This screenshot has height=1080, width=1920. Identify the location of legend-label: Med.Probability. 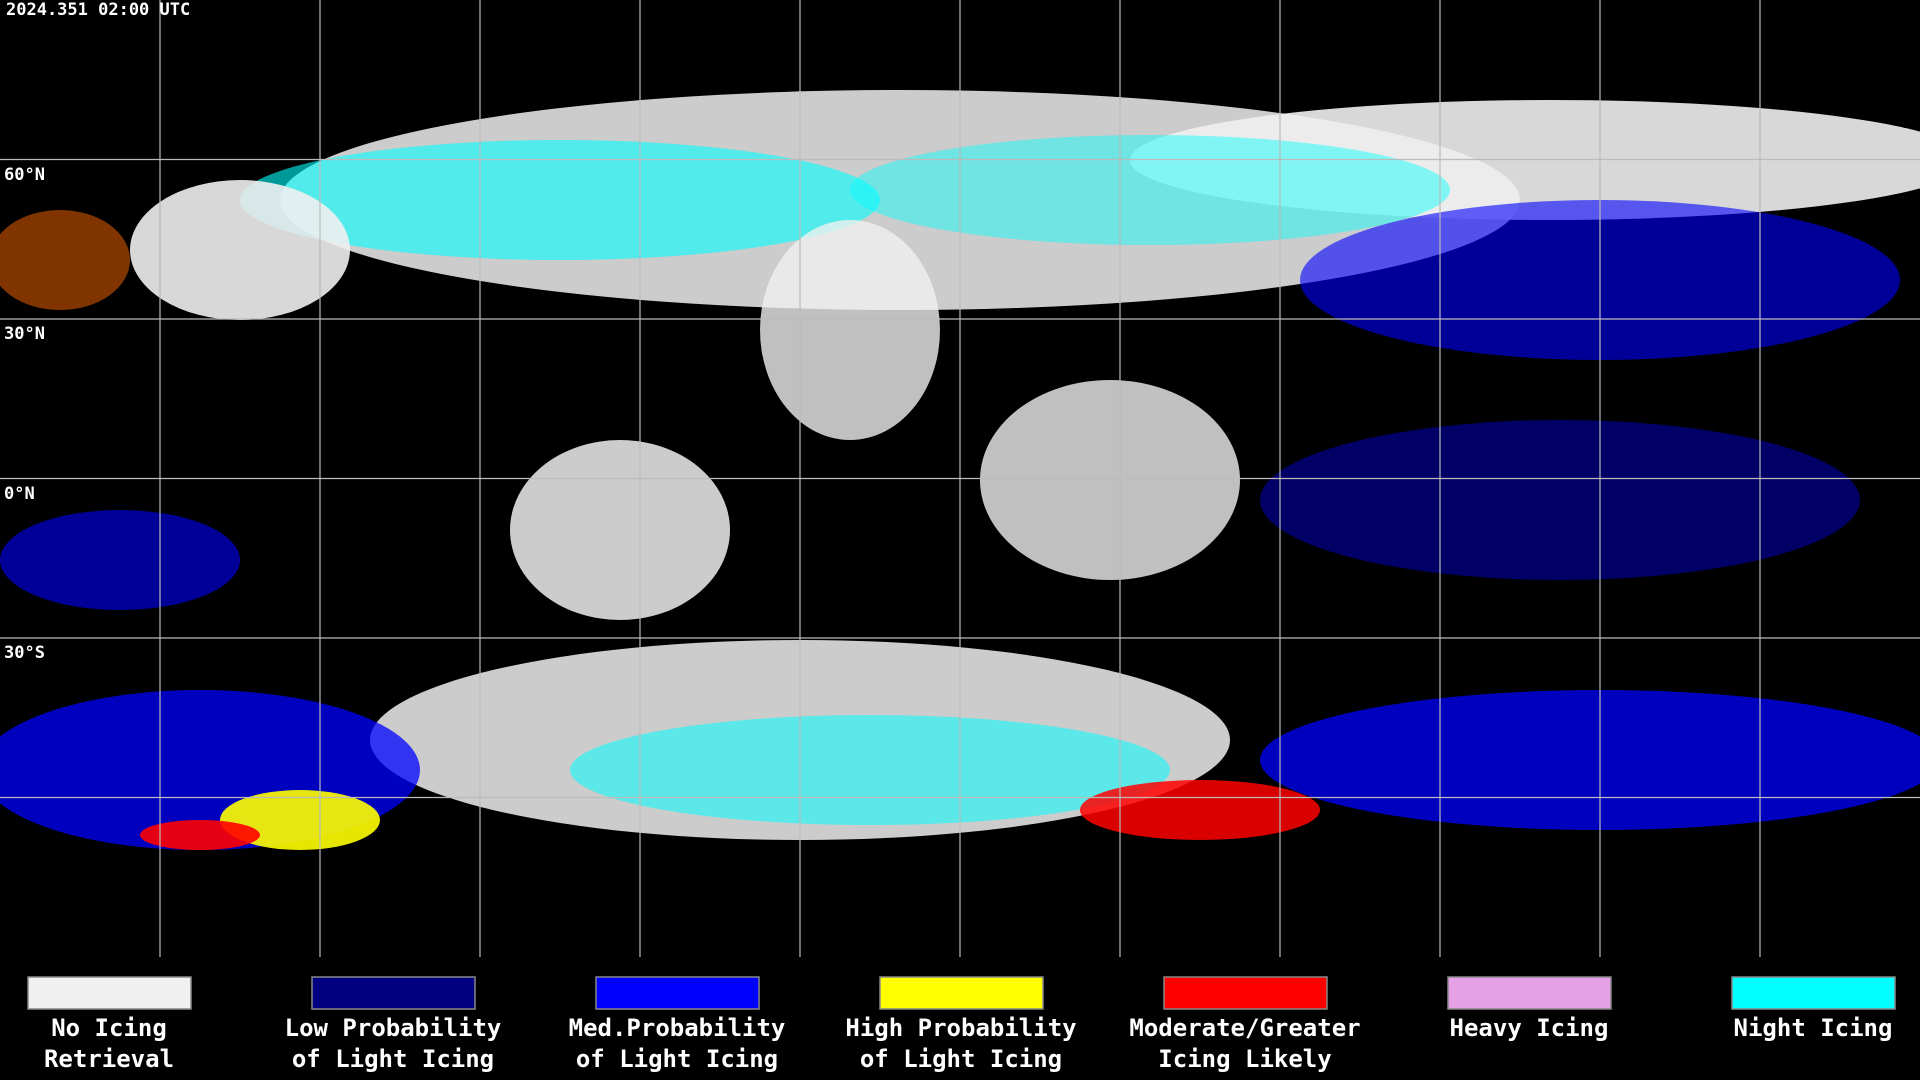
(677, 1028).